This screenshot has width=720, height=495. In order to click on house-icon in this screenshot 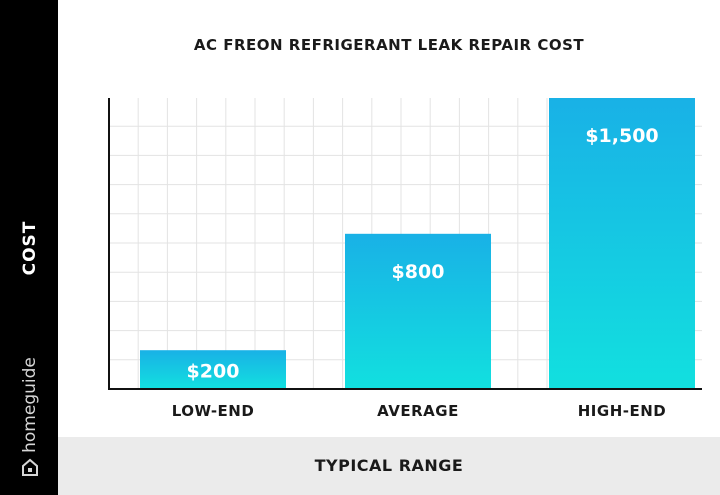, I will do `click(30, 467)`.